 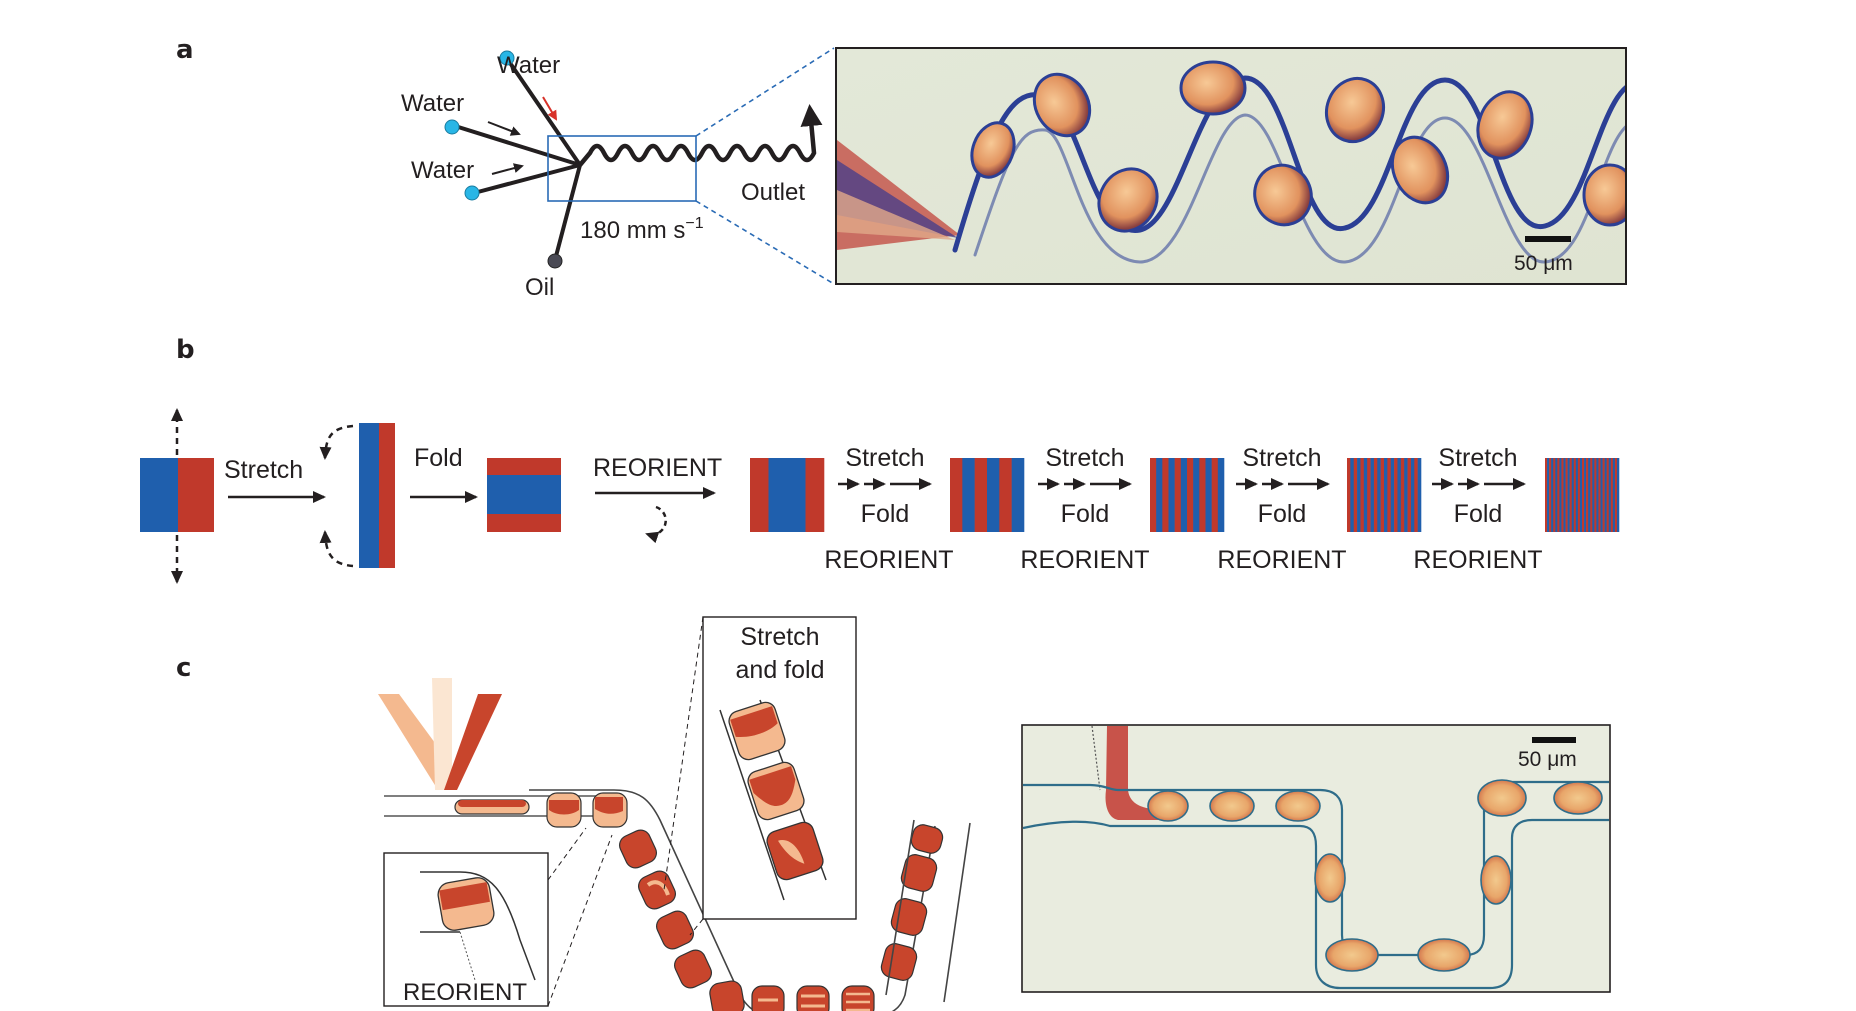 What do you see at coordinates (642, 229) in the screenshot?
I see `flow-speed-label: 180 mm s−1` at bounding box center [642, 229].